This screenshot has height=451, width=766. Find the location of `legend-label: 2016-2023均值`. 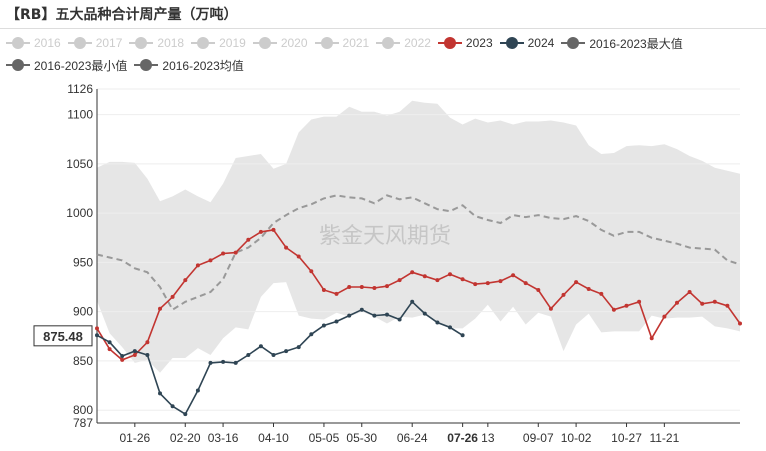

legend-label: 2016-2023均值 is located at coordinates (203, 65).